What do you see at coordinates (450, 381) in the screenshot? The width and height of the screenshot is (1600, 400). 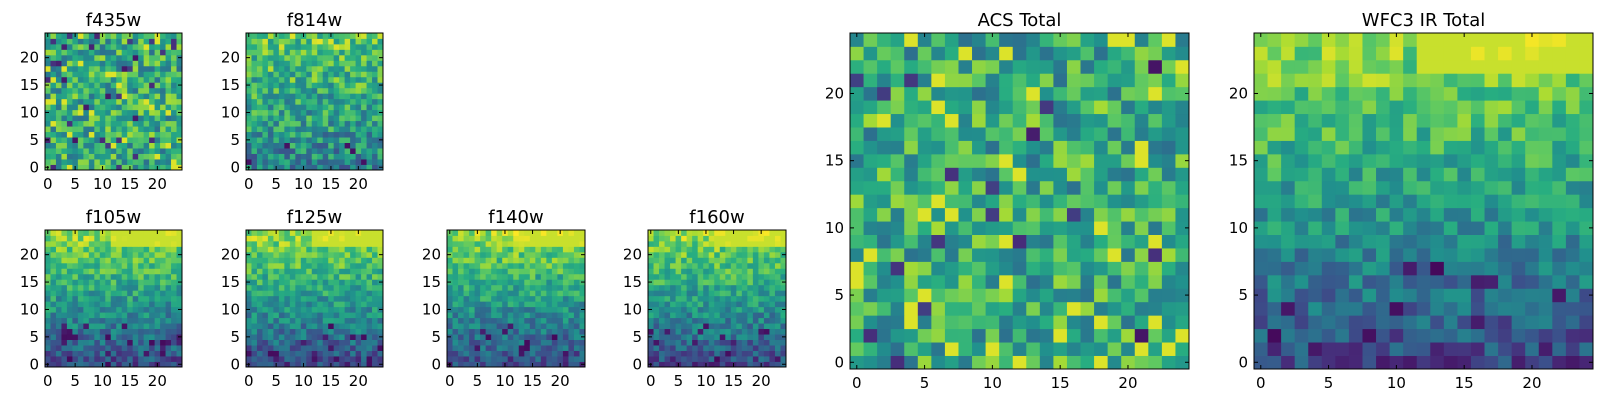 I see `x-tick-label: 0` at bounding box center [450, 381].